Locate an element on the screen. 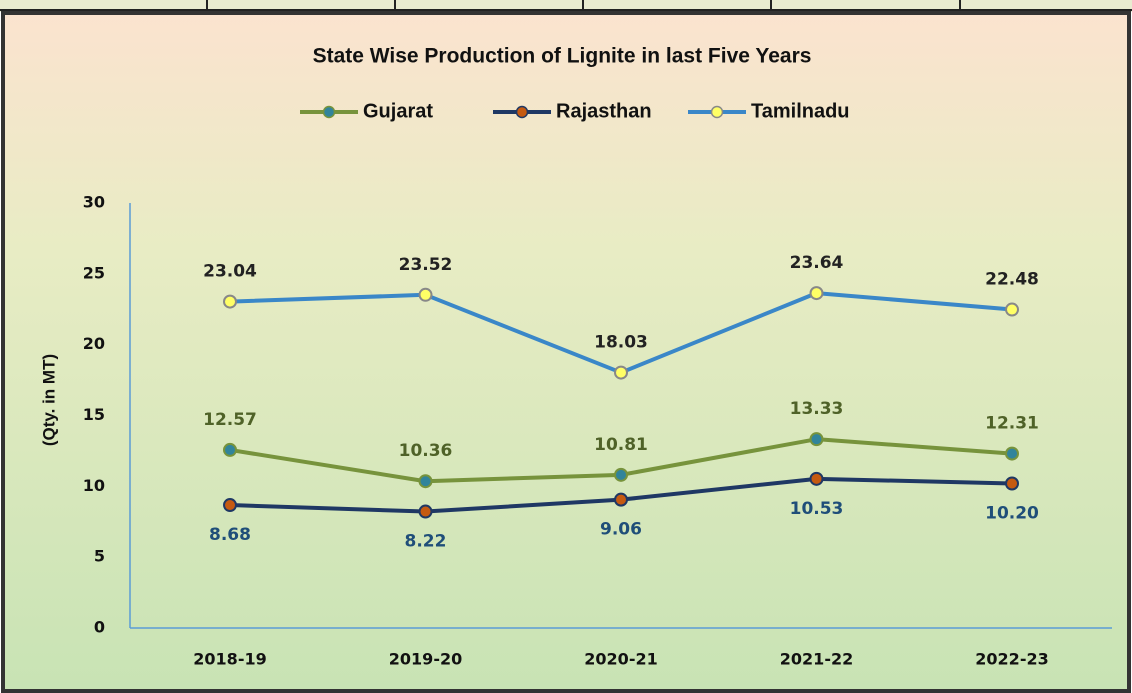 This screenshot has height=693, width=1132. x-tick-label: 2021-22 is located at coordinates (816, 659).